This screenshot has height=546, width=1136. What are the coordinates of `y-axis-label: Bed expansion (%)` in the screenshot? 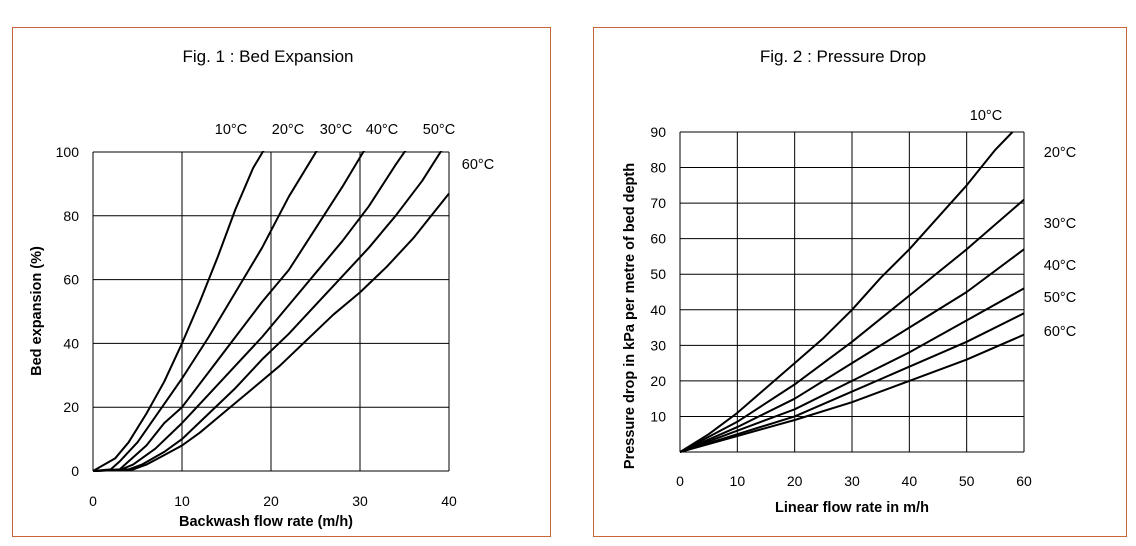 It's located at (37, 311).